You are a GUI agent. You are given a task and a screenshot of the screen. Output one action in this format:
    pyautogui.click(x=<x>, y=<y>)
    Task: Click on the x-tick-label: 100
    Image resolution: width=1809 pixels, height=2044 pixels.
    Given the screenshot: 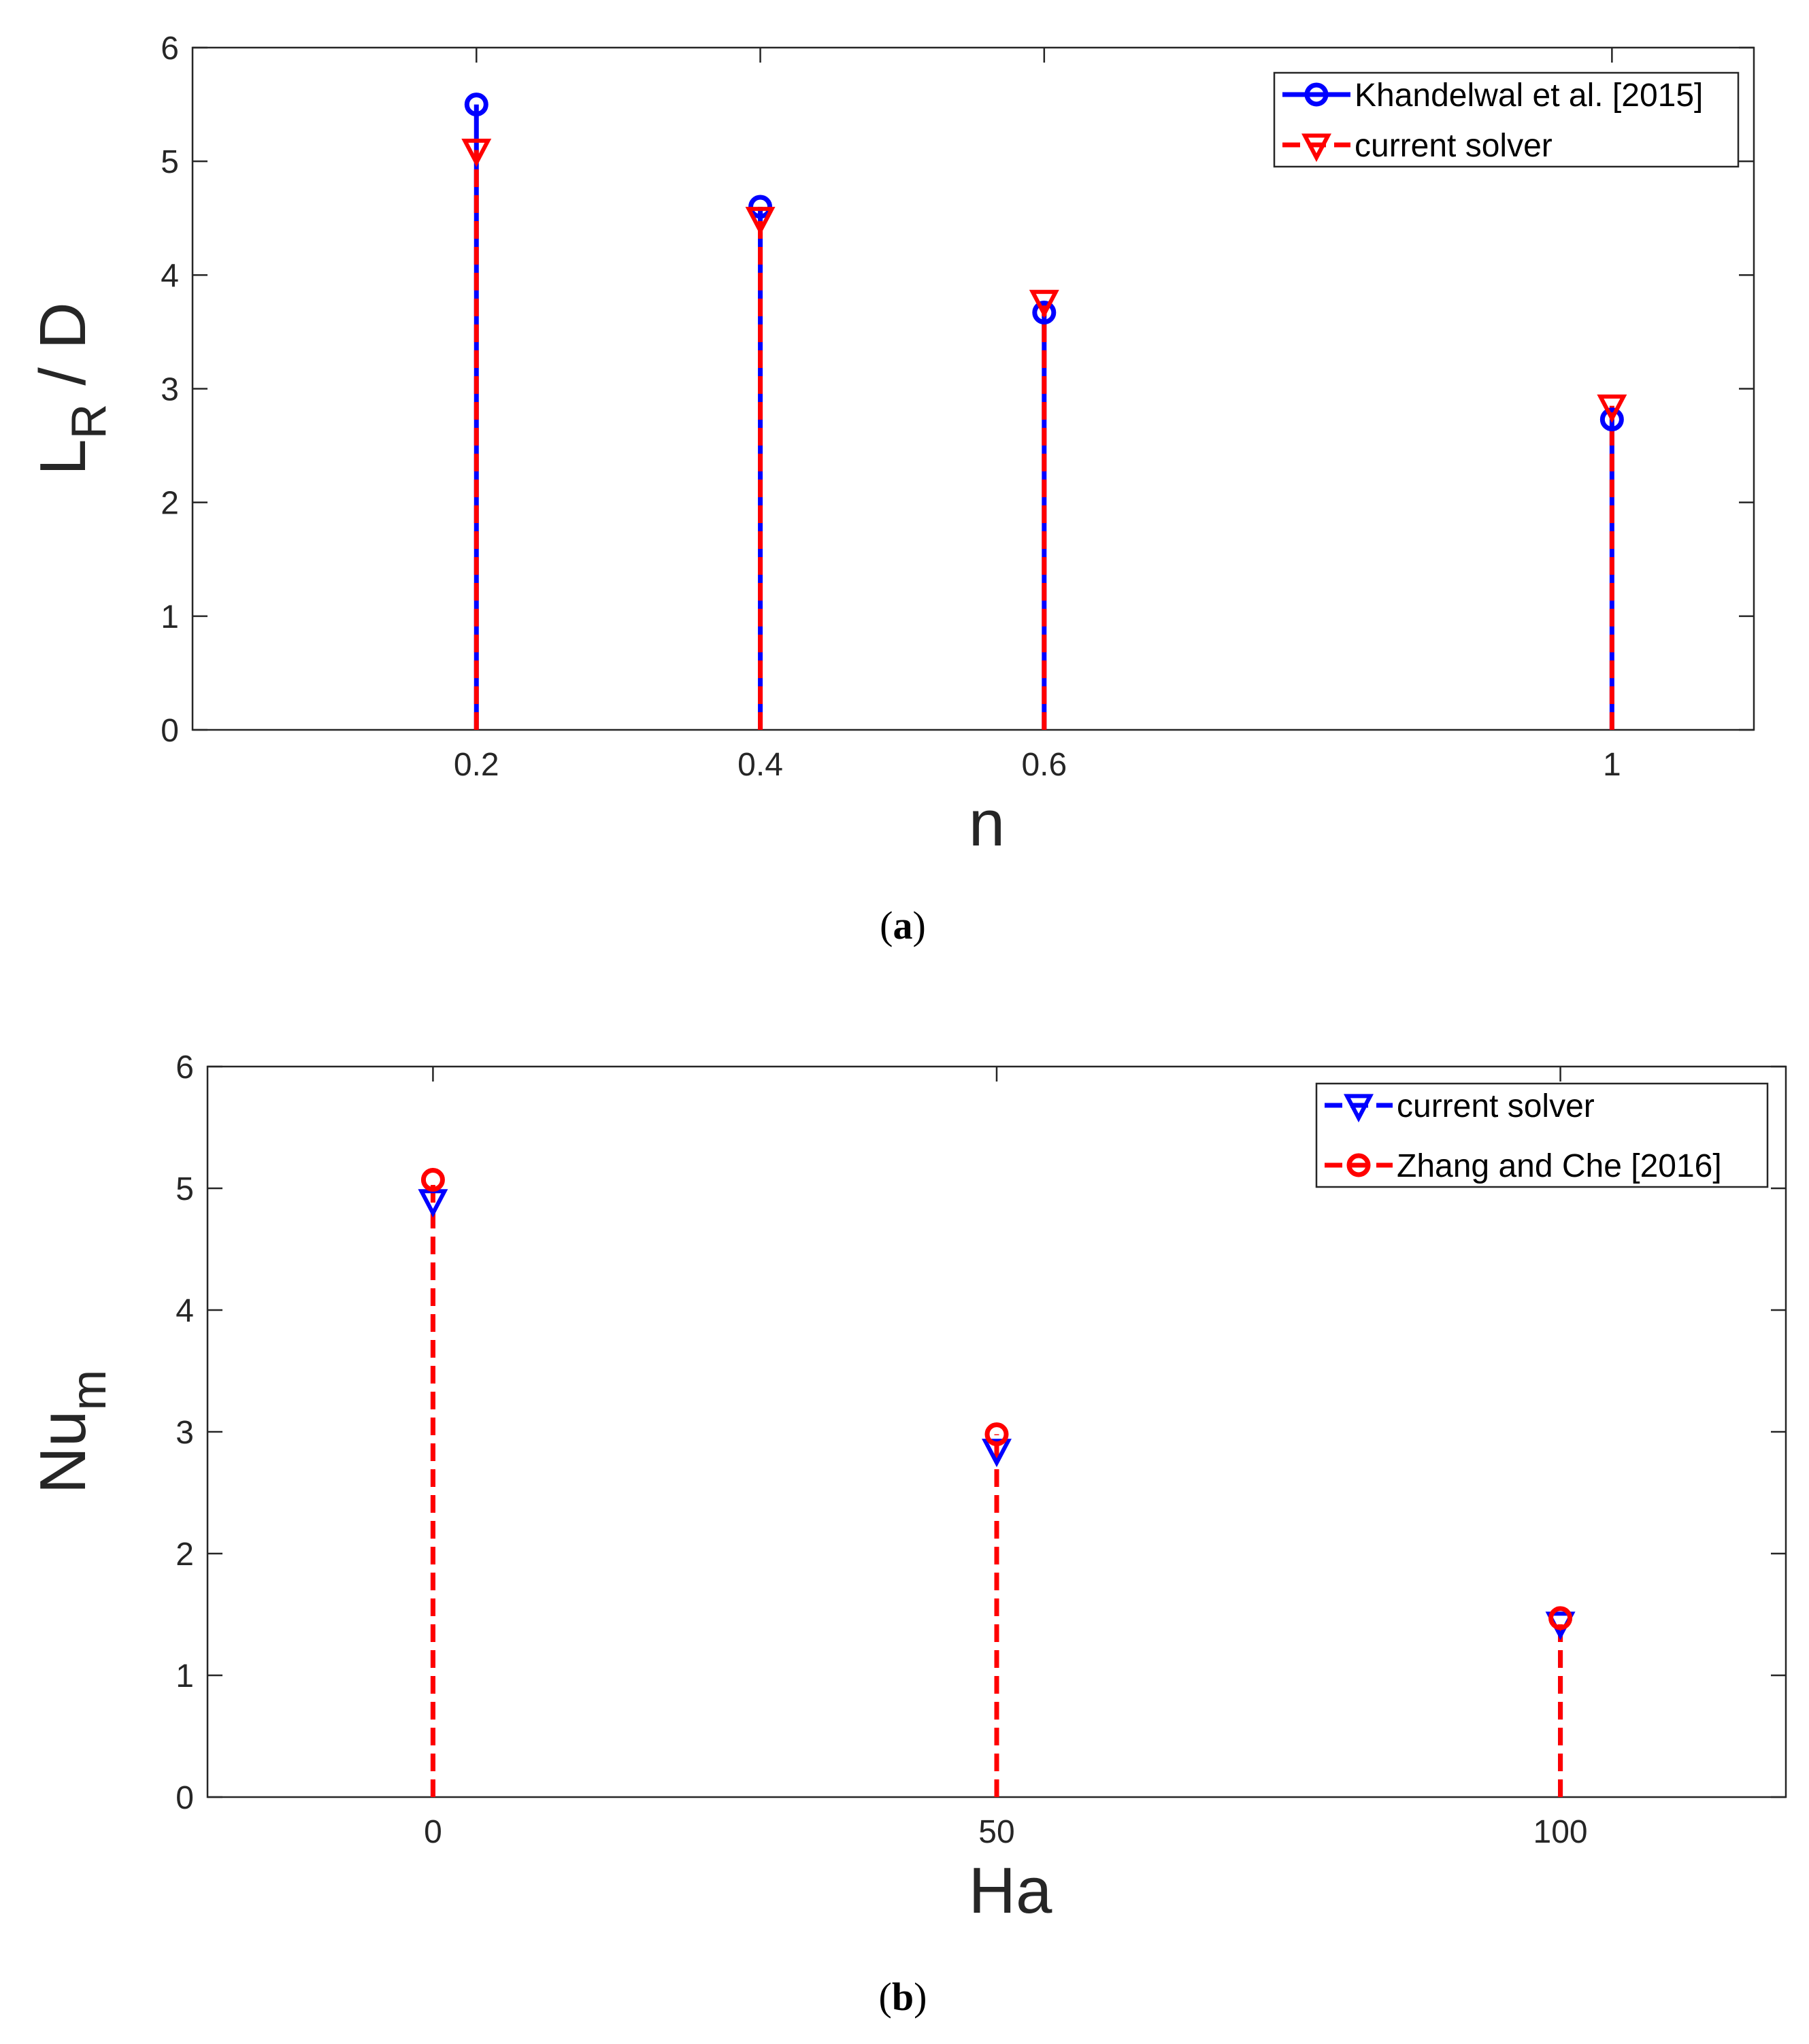 What is the action you would take?
    pyautogui.click(x=1561, y=1832)
    